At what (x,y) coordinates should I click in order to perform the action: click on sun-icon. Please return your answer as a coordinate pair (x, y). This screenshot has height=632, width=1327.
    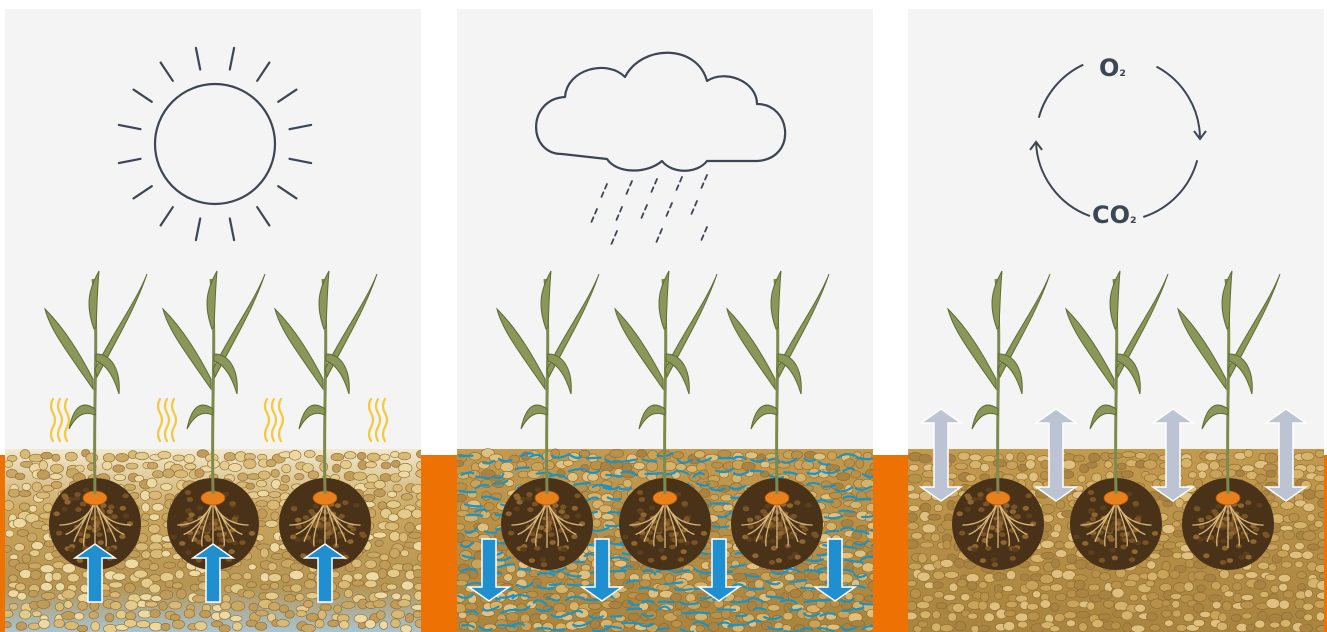
    Looking at the image, I should click on (215, 144).